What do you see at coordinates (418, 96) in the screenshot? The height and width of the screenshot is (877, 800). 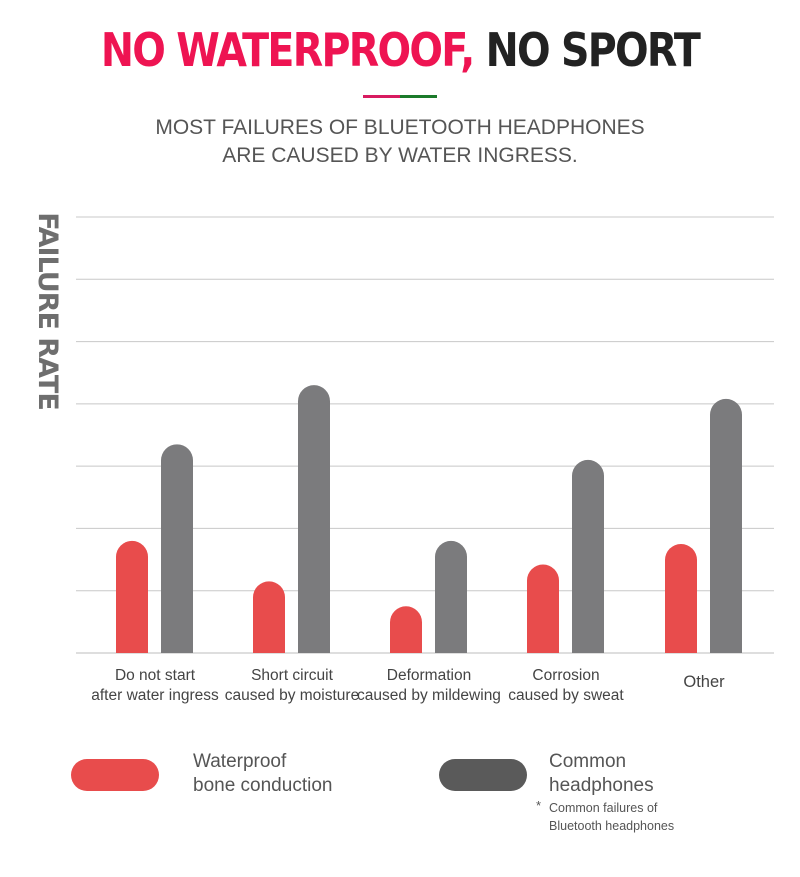 I see `divider-right` at bounding box center [418, 96].